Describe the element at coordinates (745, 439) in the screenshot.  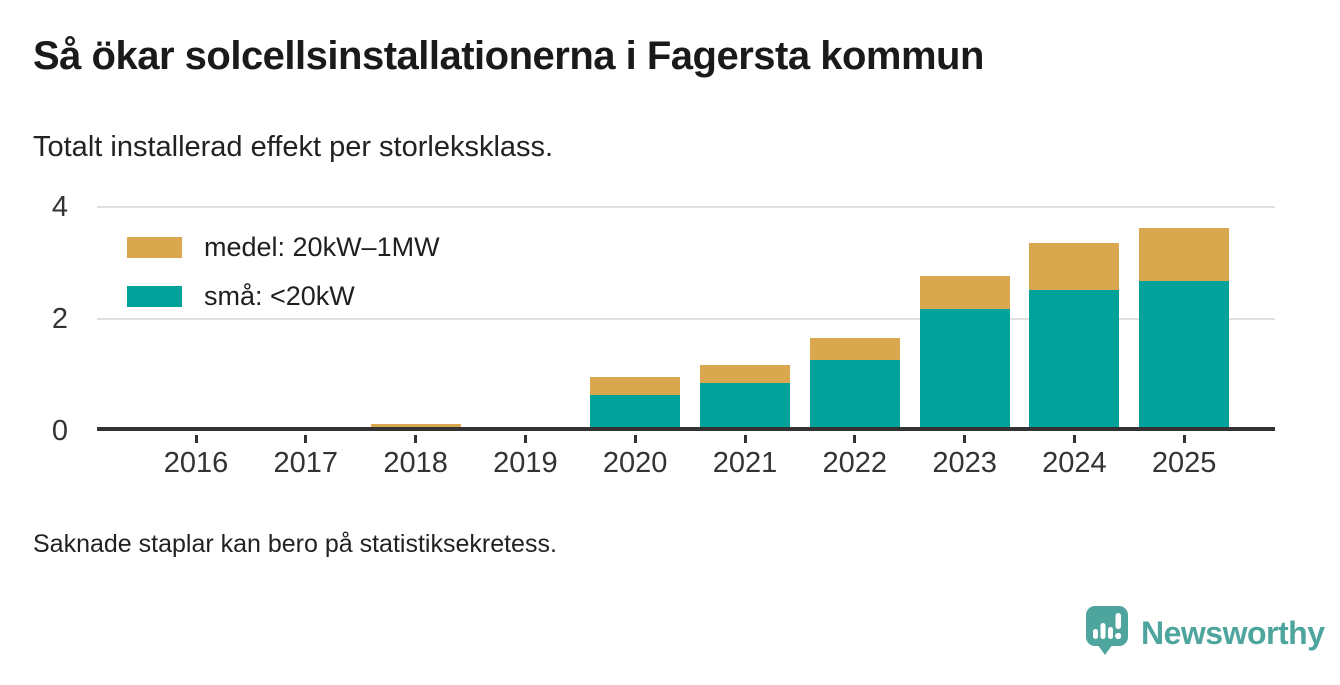
I see `x-tick-2021` at that location.